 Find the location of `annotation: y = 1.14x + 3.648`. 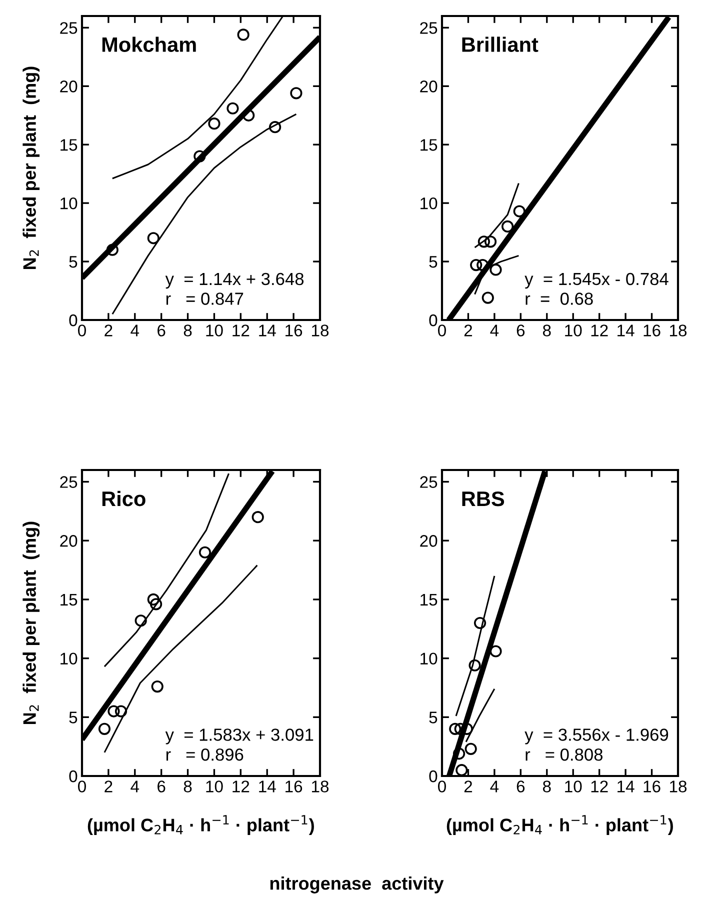

annotation: y = 1.14x + 3.648 is located at coordinates (234, 280).